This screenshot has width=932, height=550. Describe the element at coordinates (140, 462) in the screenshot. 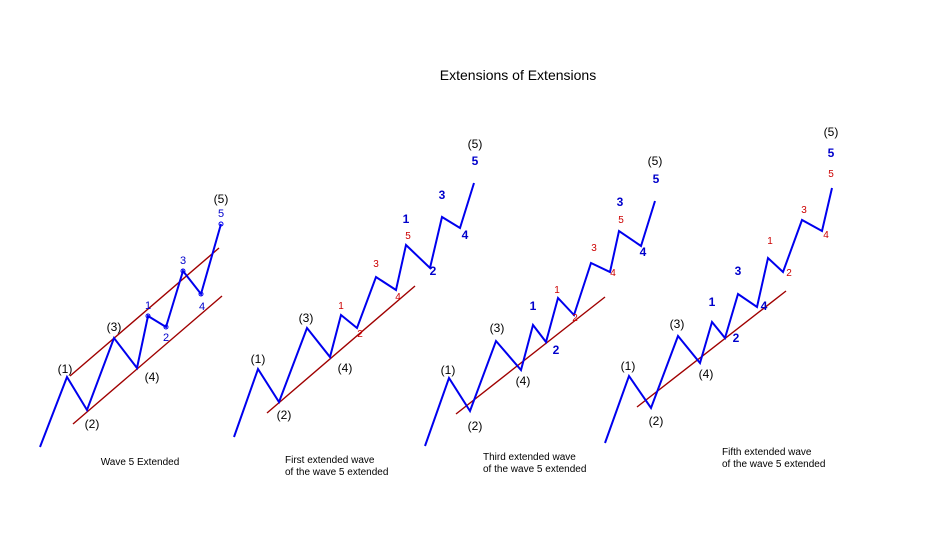

I see `panel-caption-line-1: Wave 5 Extended` at that location.